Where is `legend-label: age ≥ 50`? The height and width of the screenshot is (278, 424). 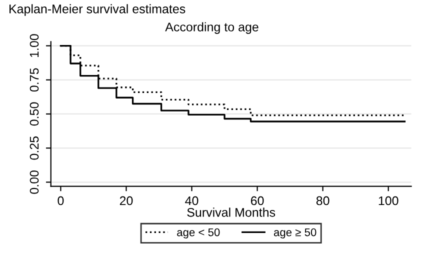
legend-label: age ≥ 50 is located at coordinates (295, 233).